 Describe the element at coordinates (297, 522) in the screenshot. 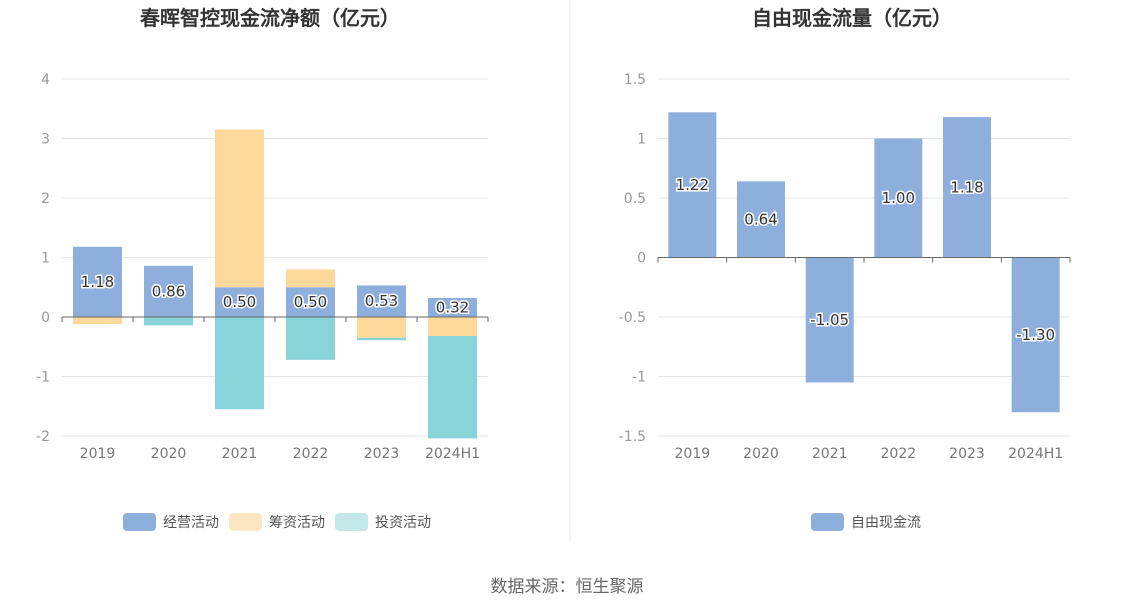

I see `legend-label: 筹资活动` at that location.